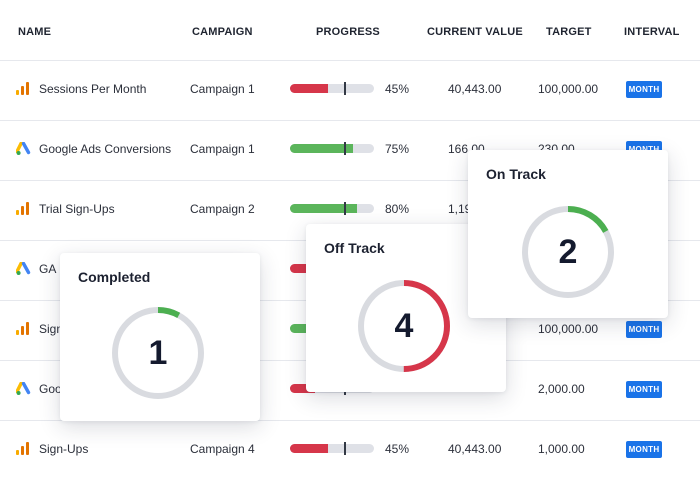 This screenshot has height=479, width=700. I want to click on campaign-name: Campaign 4, so click(222, 449).